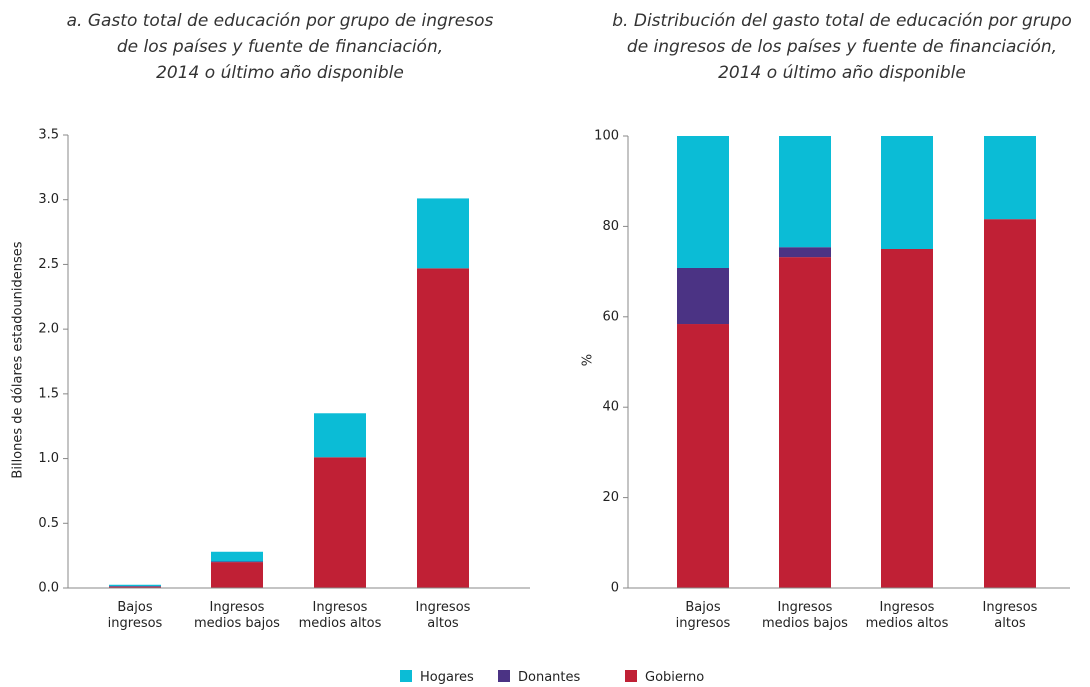 The image size is (1090, 687). Describe the element at coordinates (675, 677) in the screenshot. I see `legend-label: Gobierno` at that location.